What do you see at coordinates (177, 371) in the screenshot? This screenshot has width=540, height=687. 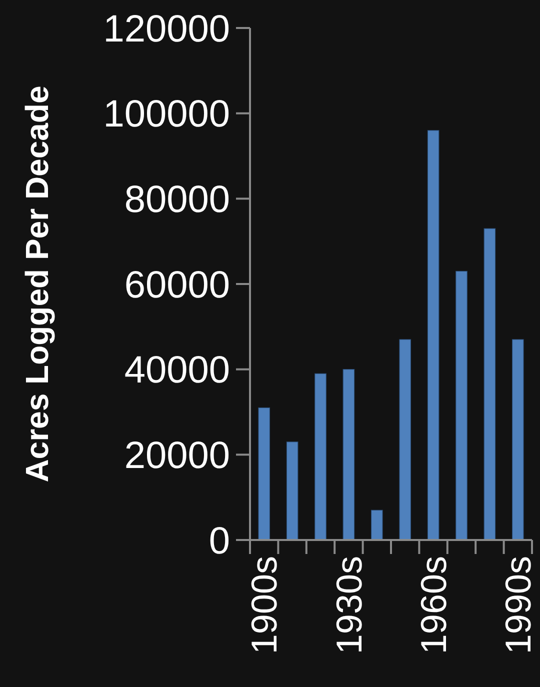 I see `y-tick-label: 40000` at bounding box center [177, 371].